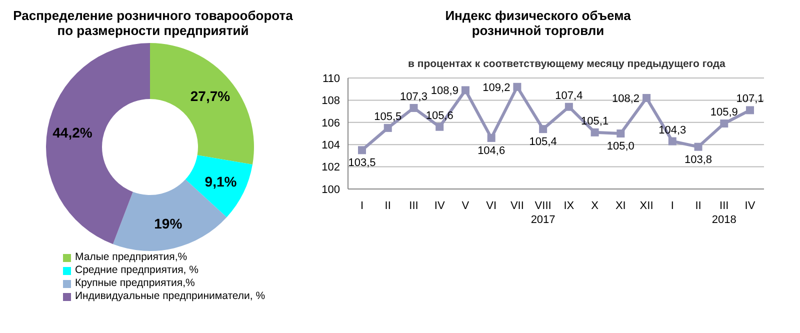 This screenshot has height=333, width=800. I want to click on legend-label: Средние предприятия, %, so click(137, 270).